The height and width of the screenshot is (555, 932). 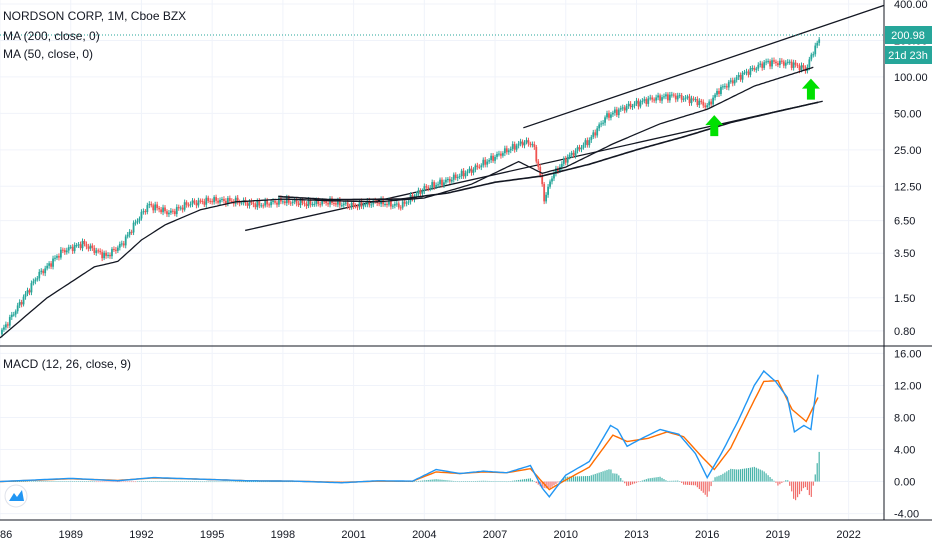 What do you see at coordinates (904, 451) in the screenshot?
I see `macd-tick-label: 4.00` at bounding box center [904, 451].